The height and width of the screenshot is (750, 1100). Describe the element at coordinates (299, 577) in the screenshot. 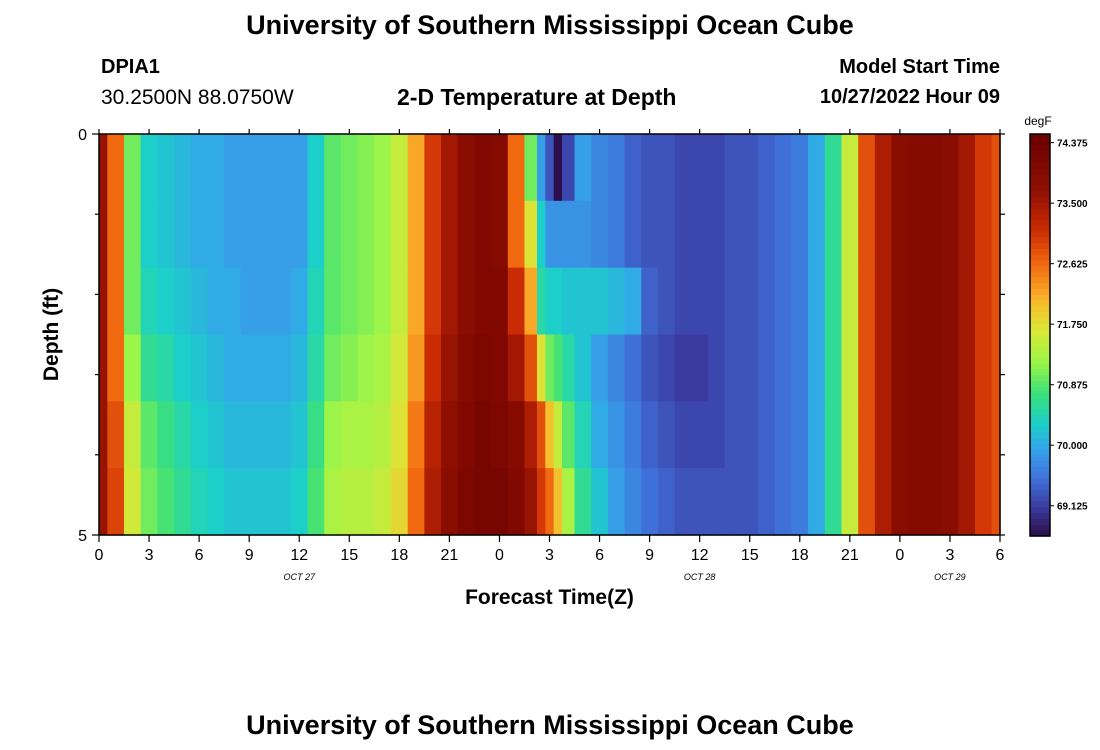

I see `x-date-label: OCT 27` at that location.